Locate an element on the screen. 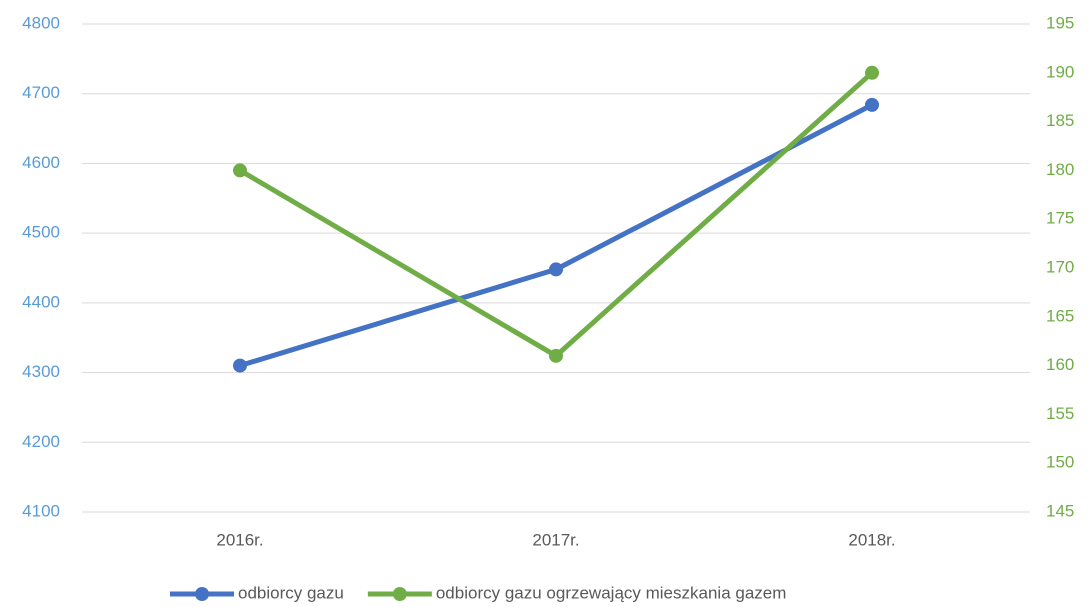  y-tick-label: 4700 is located at coordinates (41, 92).